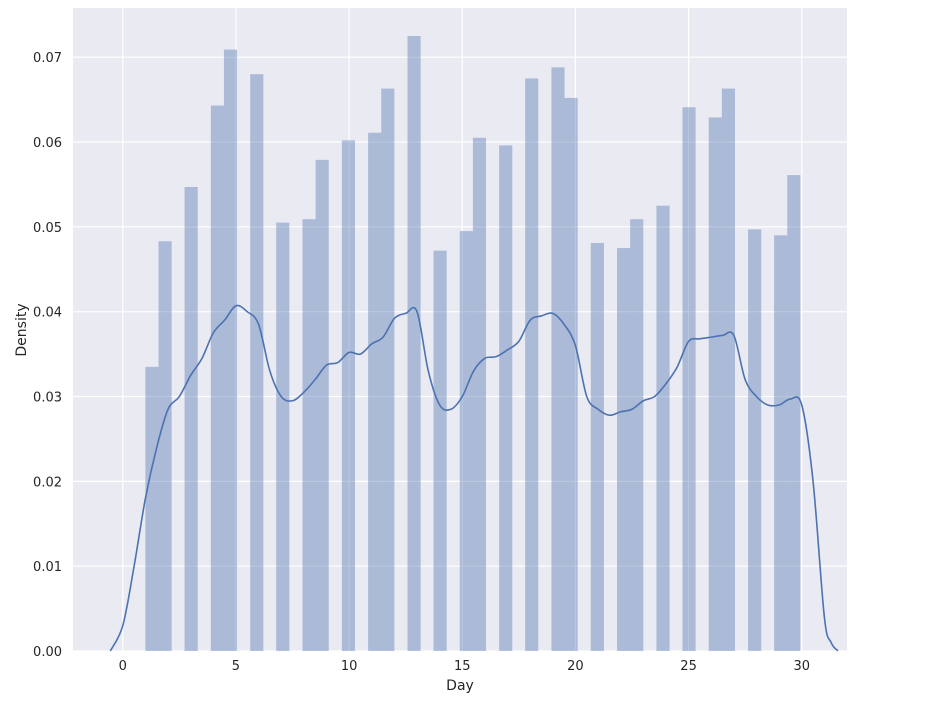 The width and height of the screenshot is (950, 710). Describe the element at coordinates (236, 666) in the screenshot. I see `x-tick-label: 5` at that location.